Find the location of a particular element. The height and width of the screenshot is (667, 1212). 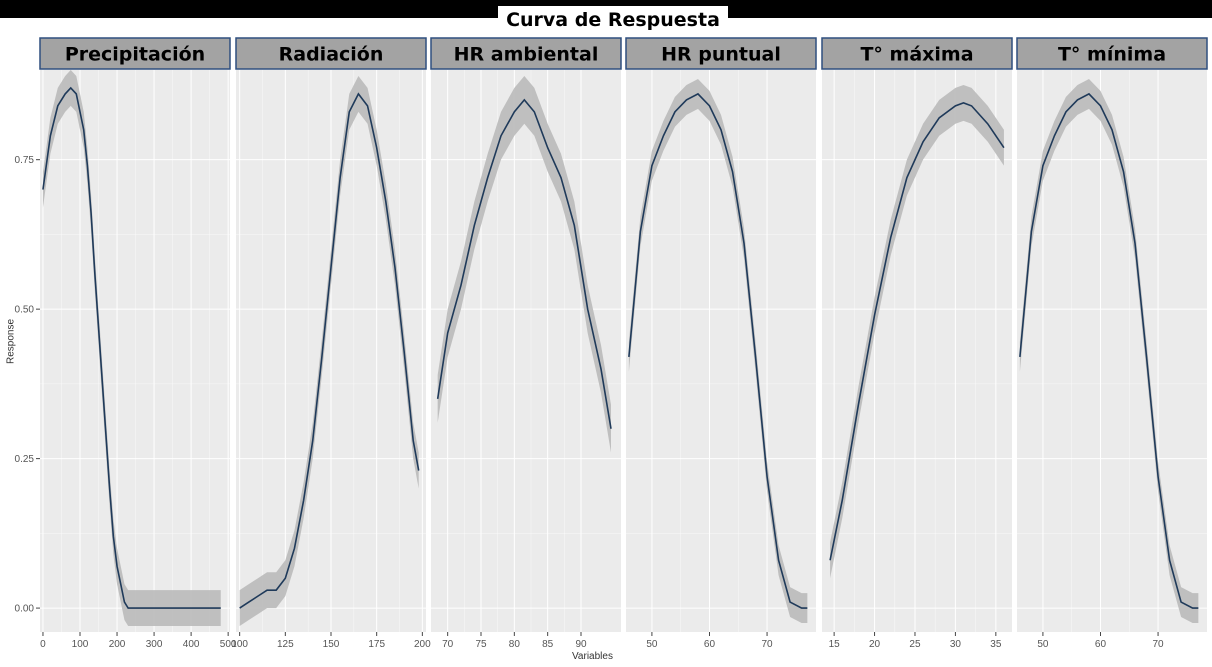

panel-strip-label-1: Radiación is located at coordinates (331, 55).